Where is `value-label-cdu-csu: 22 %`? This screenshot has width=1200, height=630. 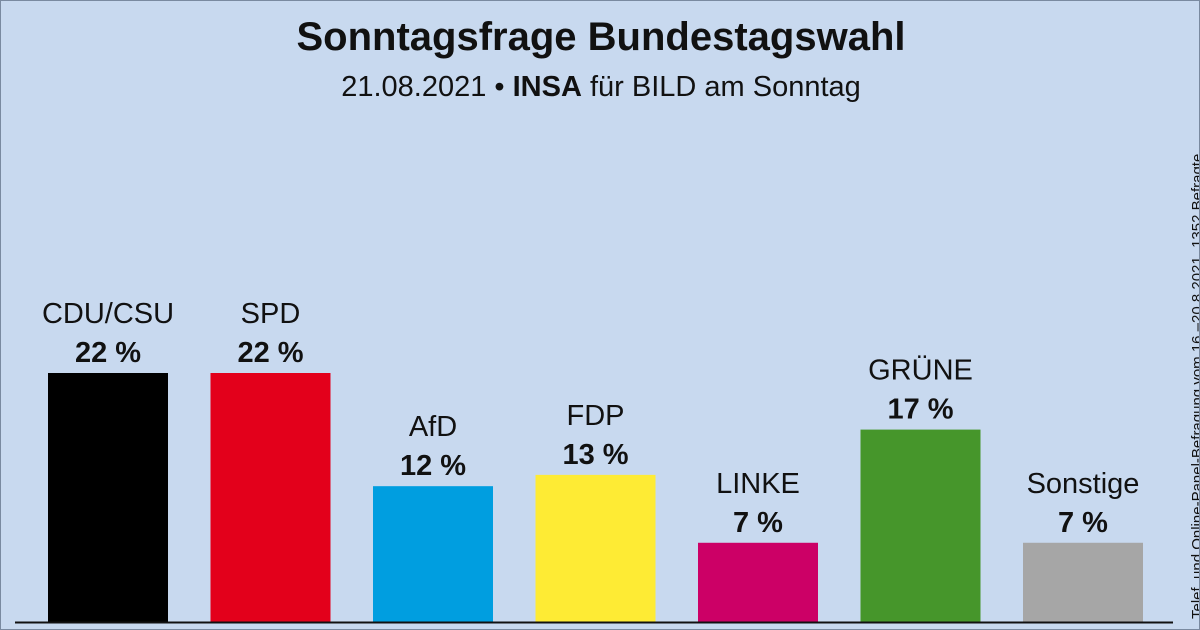 value-label-cdu-csu: 22 % is located at coordinates (108, 353).